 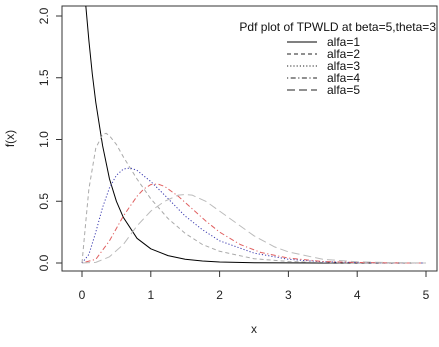 What do you see at coordinates (357, 295) in the screenshot?
I see `x-tick-label: 4` at bounding box center [357, 295].